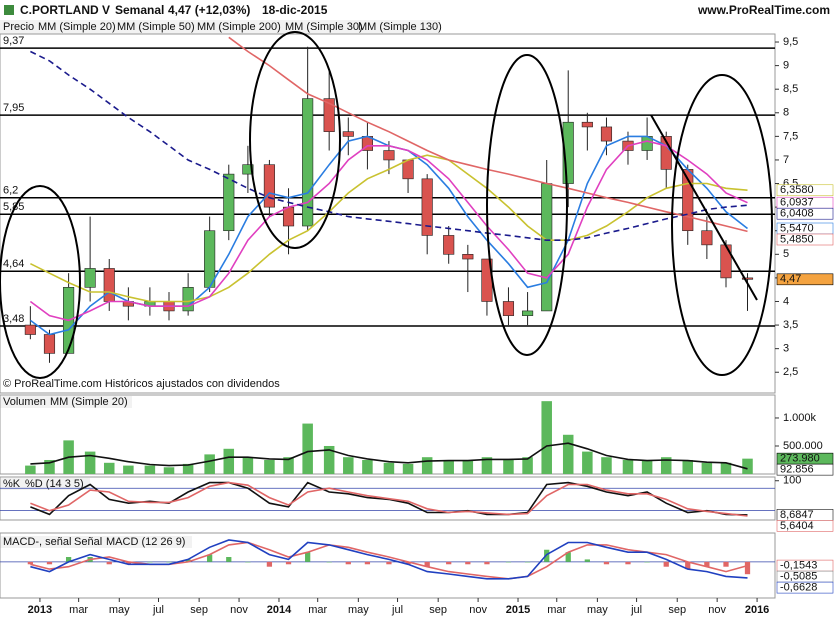  Describe the element at coordinates (145, 542) in the screenshot. I see `legend-item: MACD (12 26 9)` at that location.